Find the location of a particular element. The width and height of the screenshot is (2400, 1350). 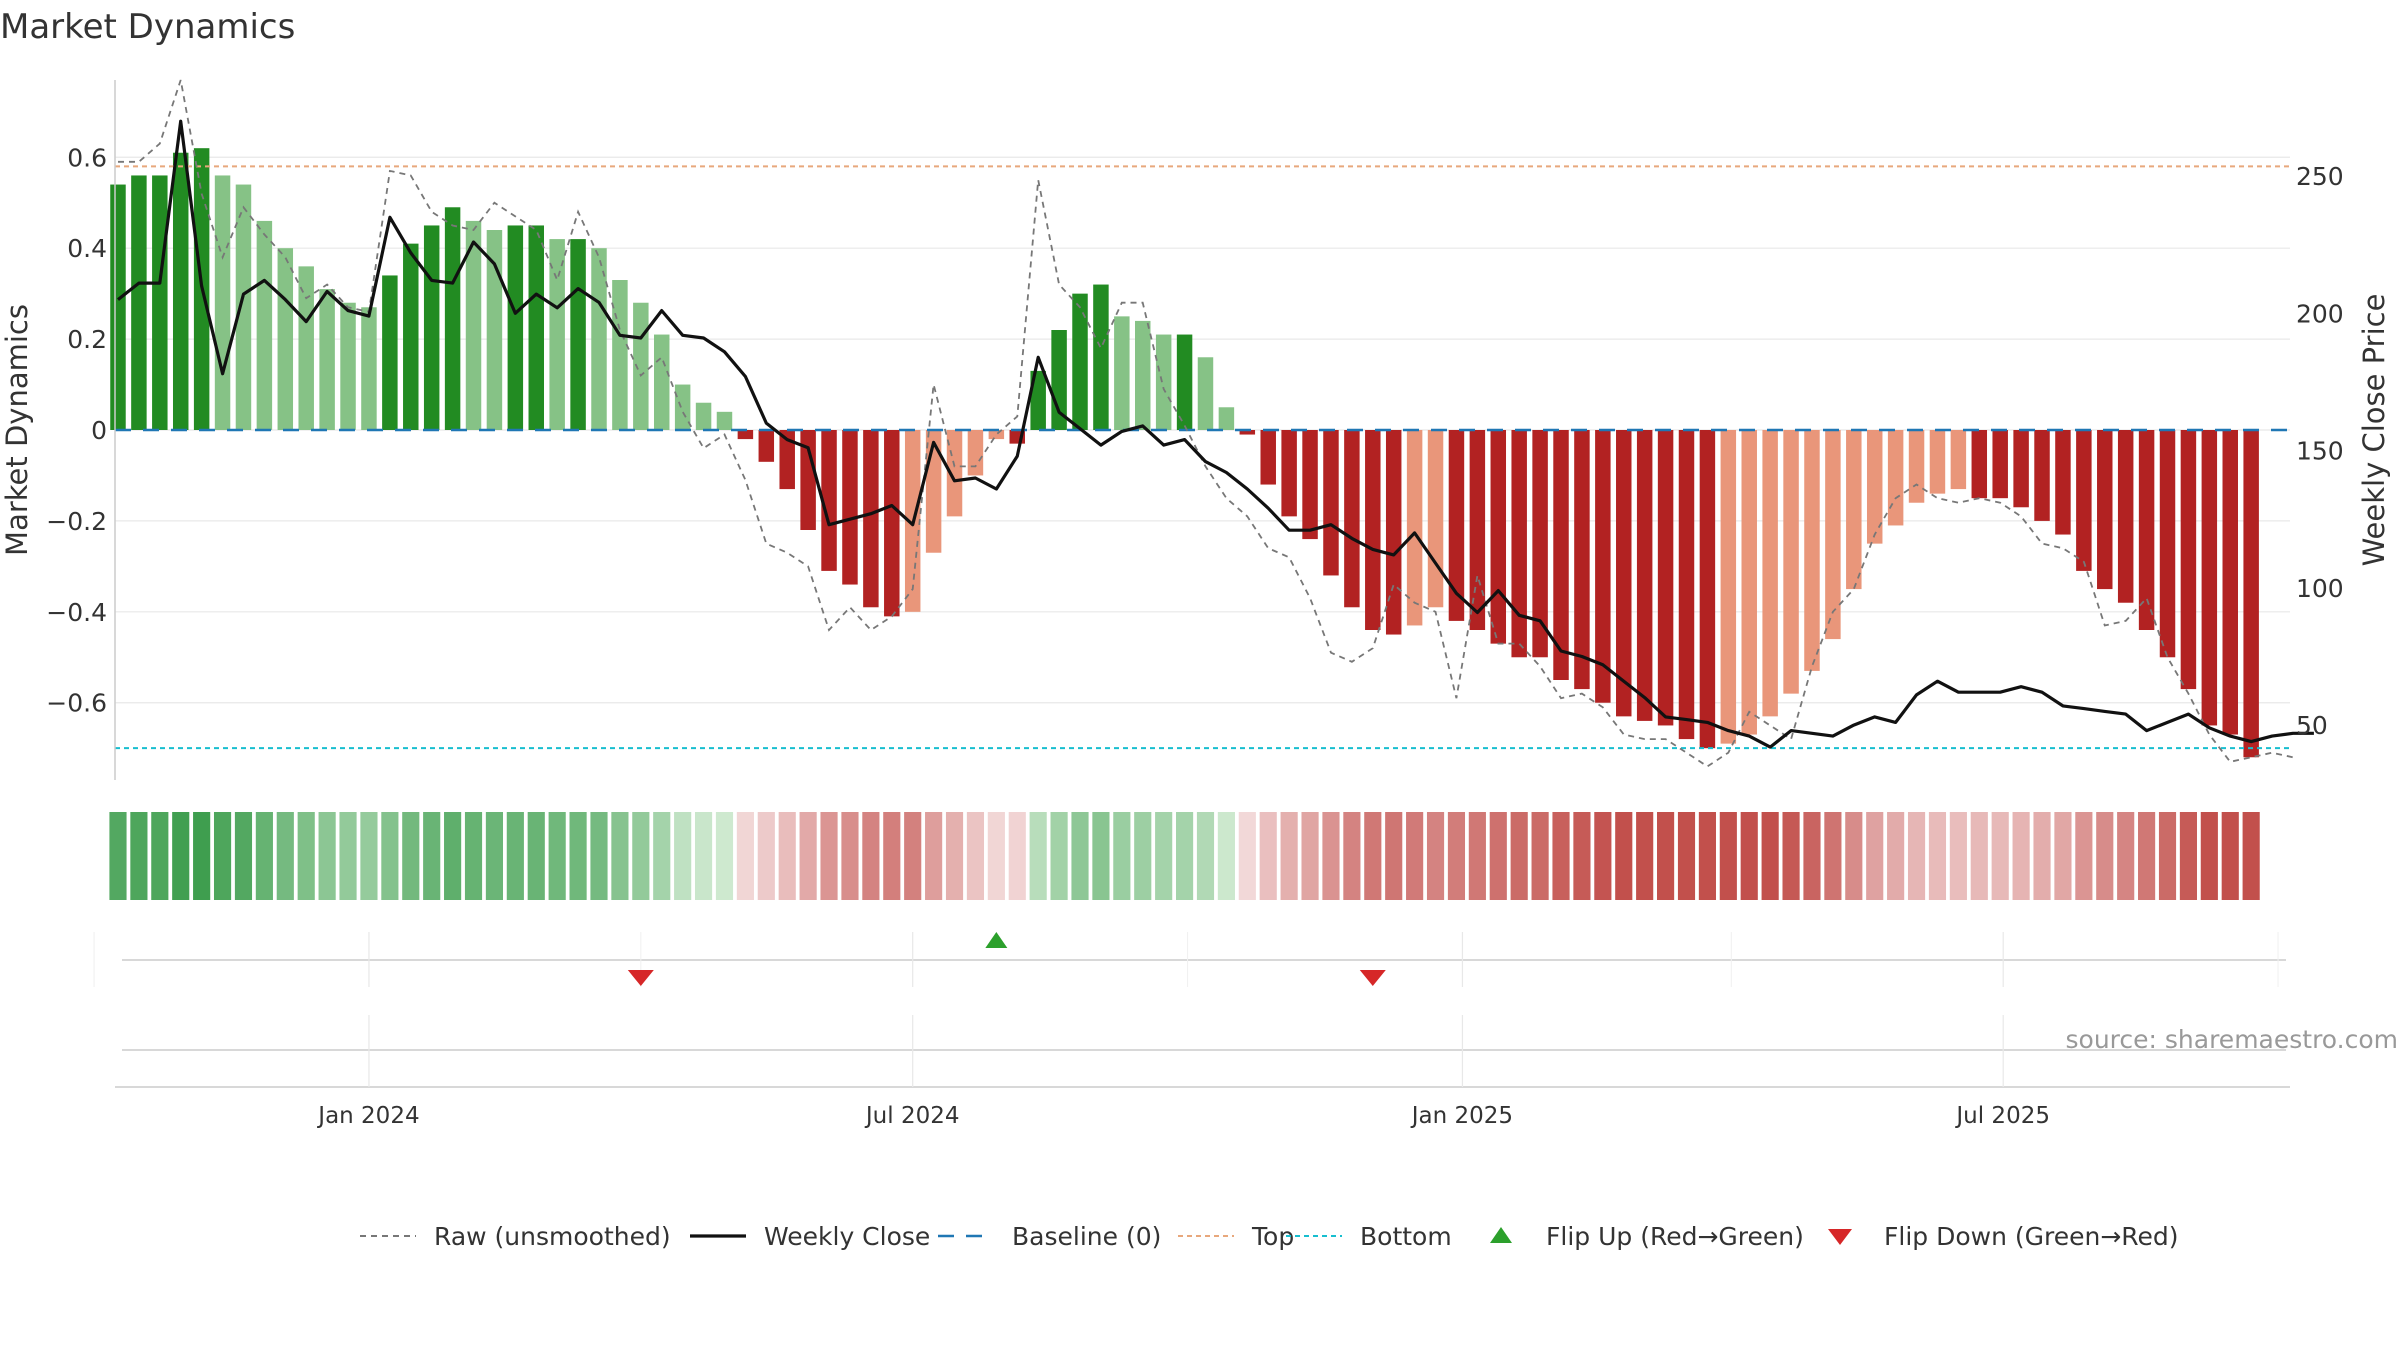

right-tick-label: 150 is located at coordinates (2320, 451).